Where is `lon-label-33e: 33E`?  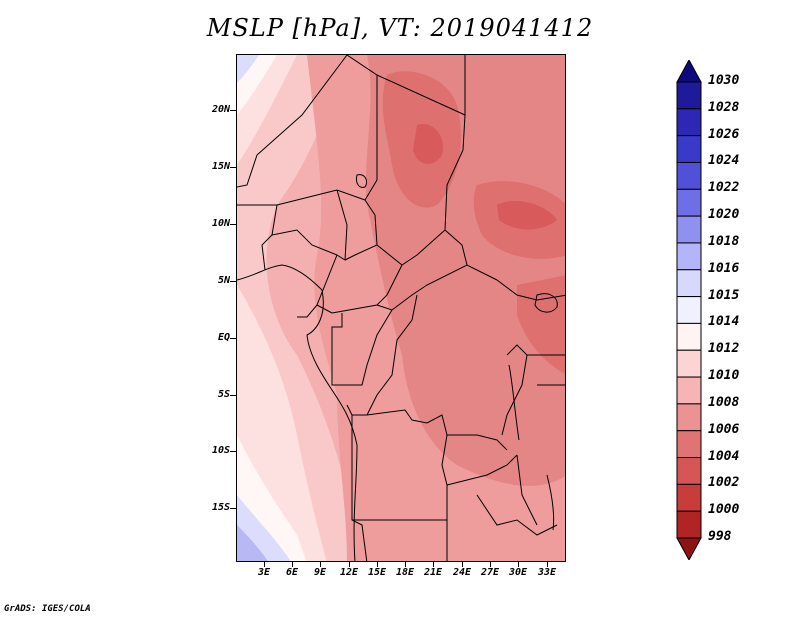
lon-label-33e: 33E is located at coordinates (547, 572).